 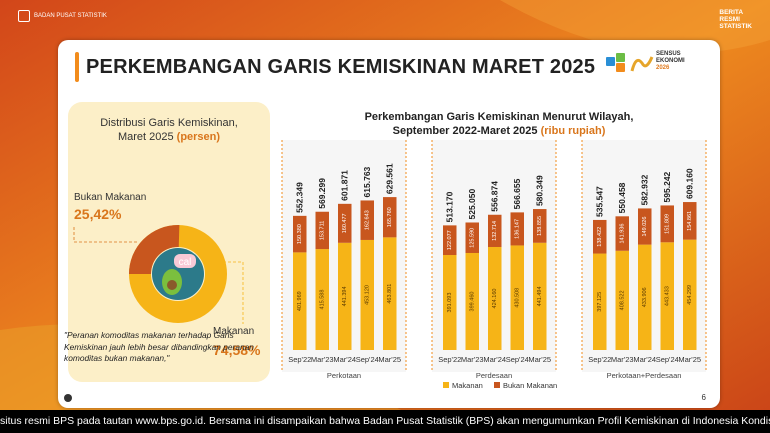 I want to click on label-bukan-makanan: 151.809, so click(x=668, y=224).